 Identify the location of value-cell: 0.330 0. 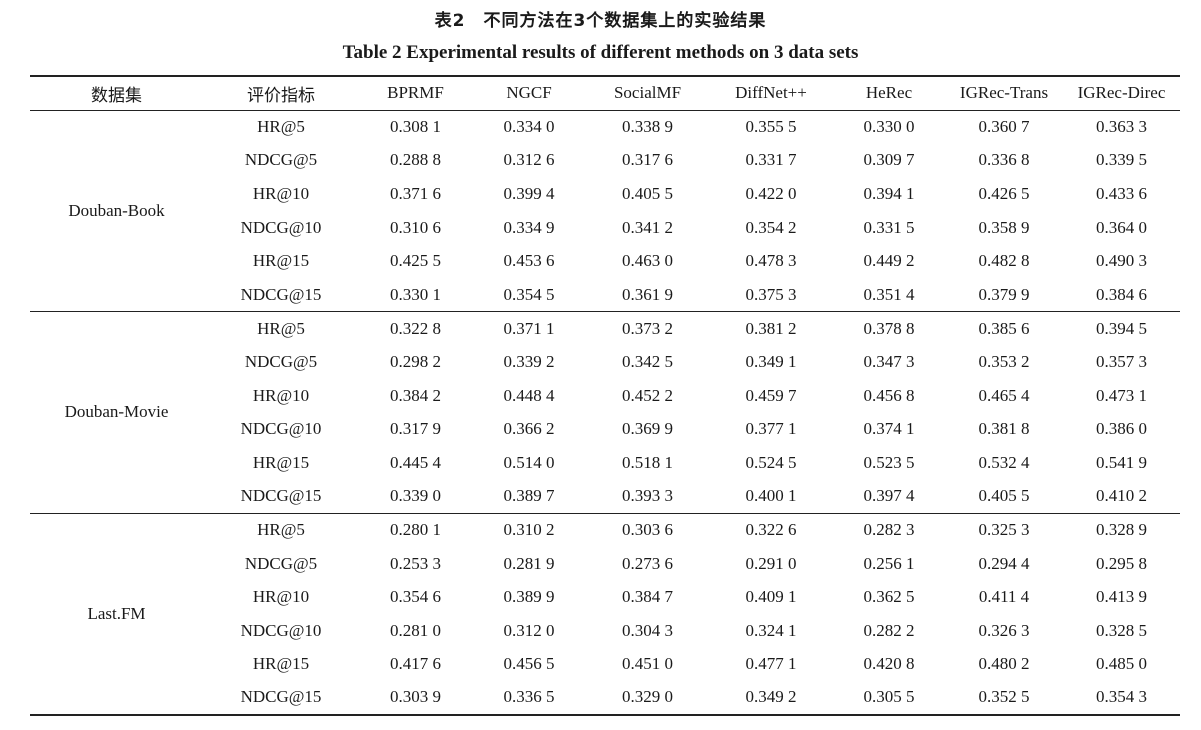
(889, 127).